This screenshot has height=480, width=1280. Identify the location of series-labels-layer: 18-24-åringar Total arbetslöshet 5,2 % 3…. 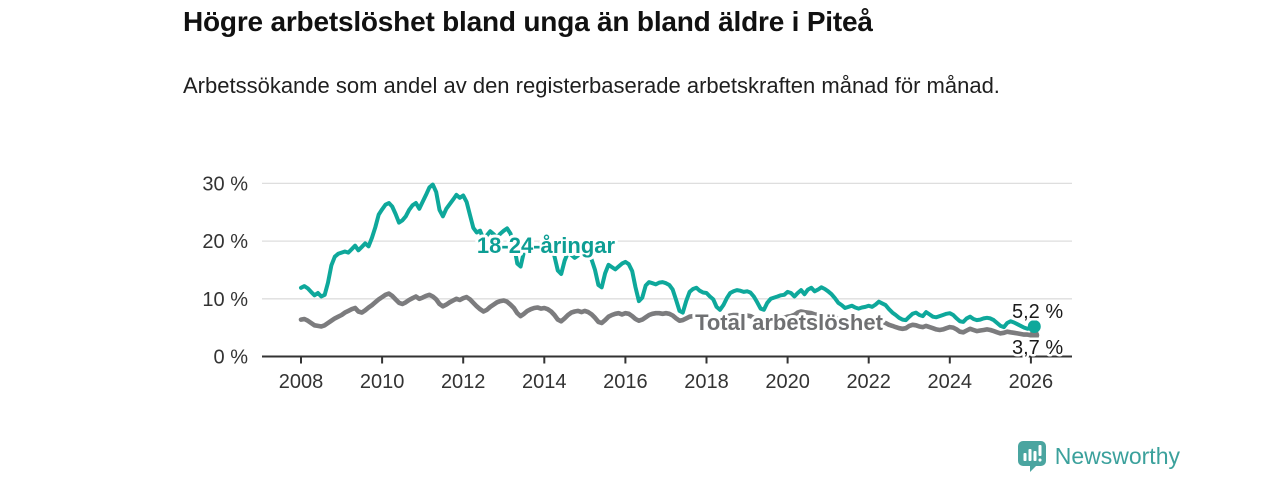
(770, 296).